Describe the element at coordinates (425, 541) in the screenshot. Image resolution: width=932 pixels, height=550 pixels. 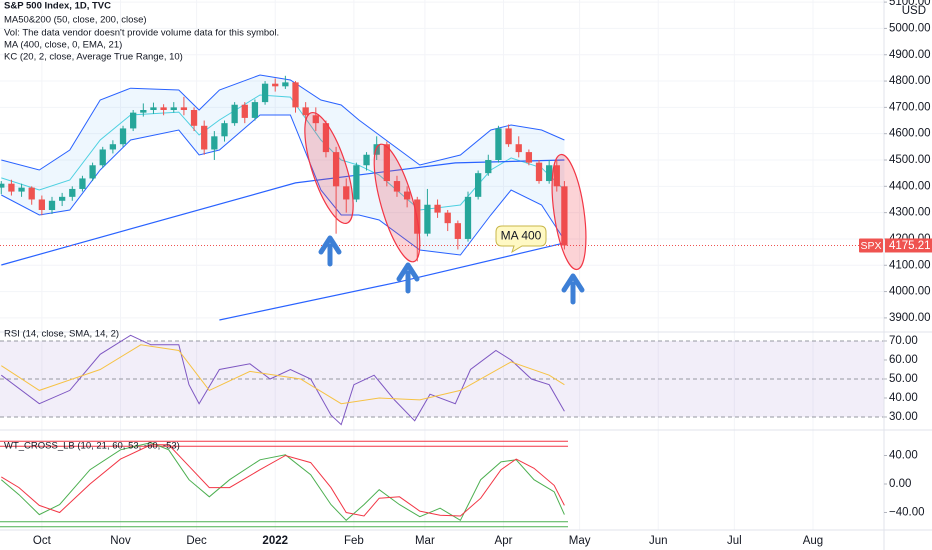
I see `x-tick-label: Mar` at that location.